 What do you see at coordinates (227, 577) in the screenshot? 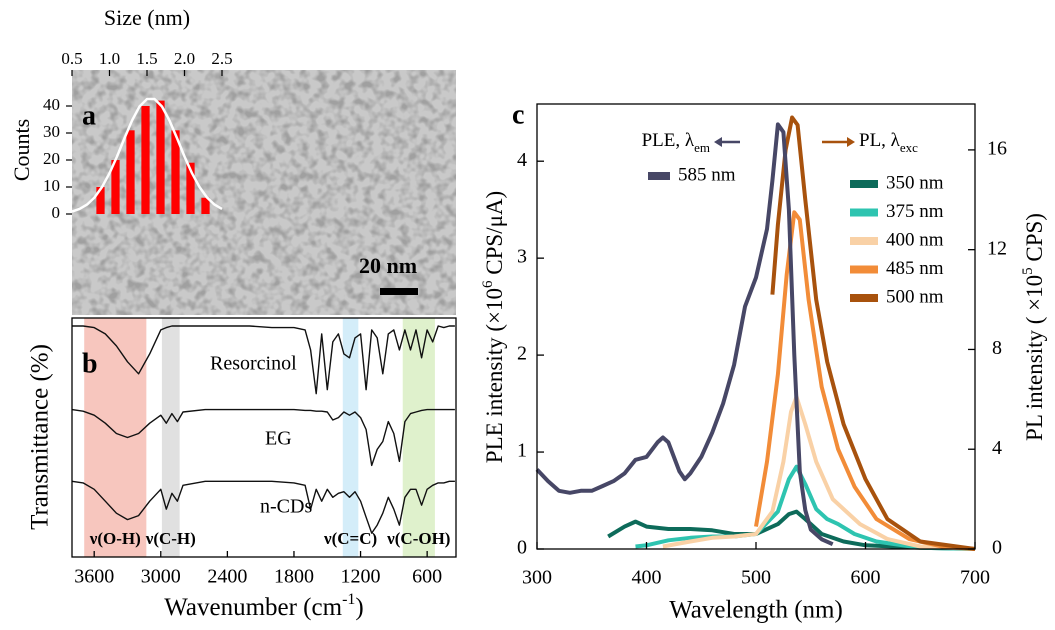
I see `x-tick-label: 2400` at bounding box center [227, 577].